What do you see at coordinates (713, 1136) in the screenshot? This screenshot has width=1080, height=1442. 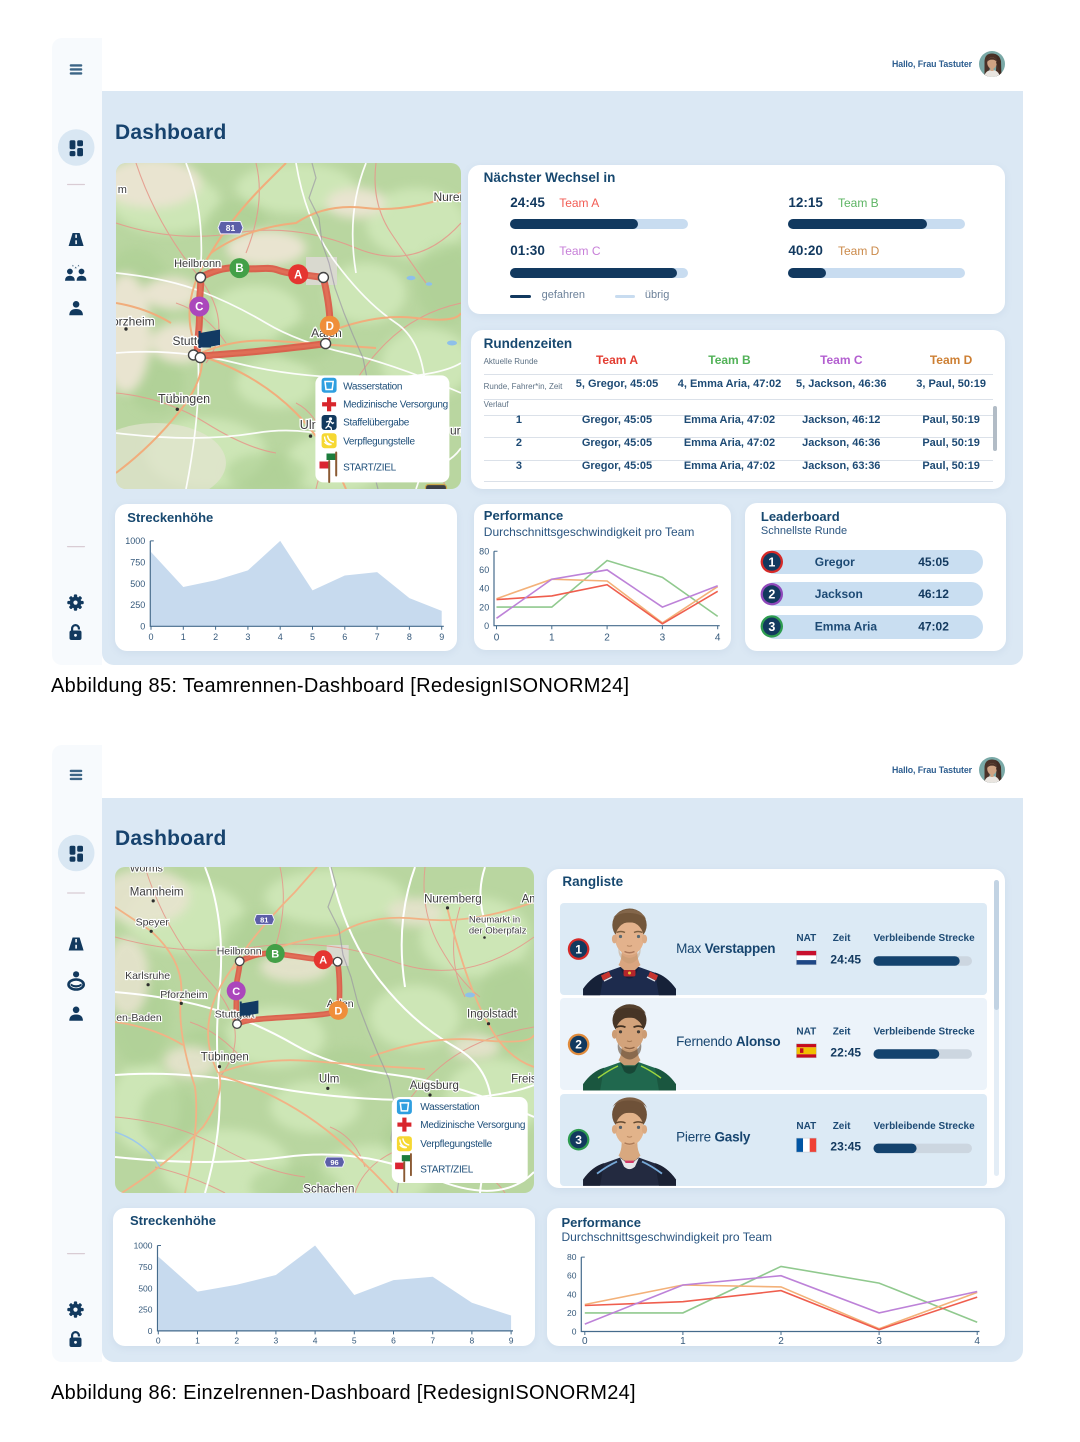 I see `svg-text: Pierre Gasly` at bounding box center [713, 1136].